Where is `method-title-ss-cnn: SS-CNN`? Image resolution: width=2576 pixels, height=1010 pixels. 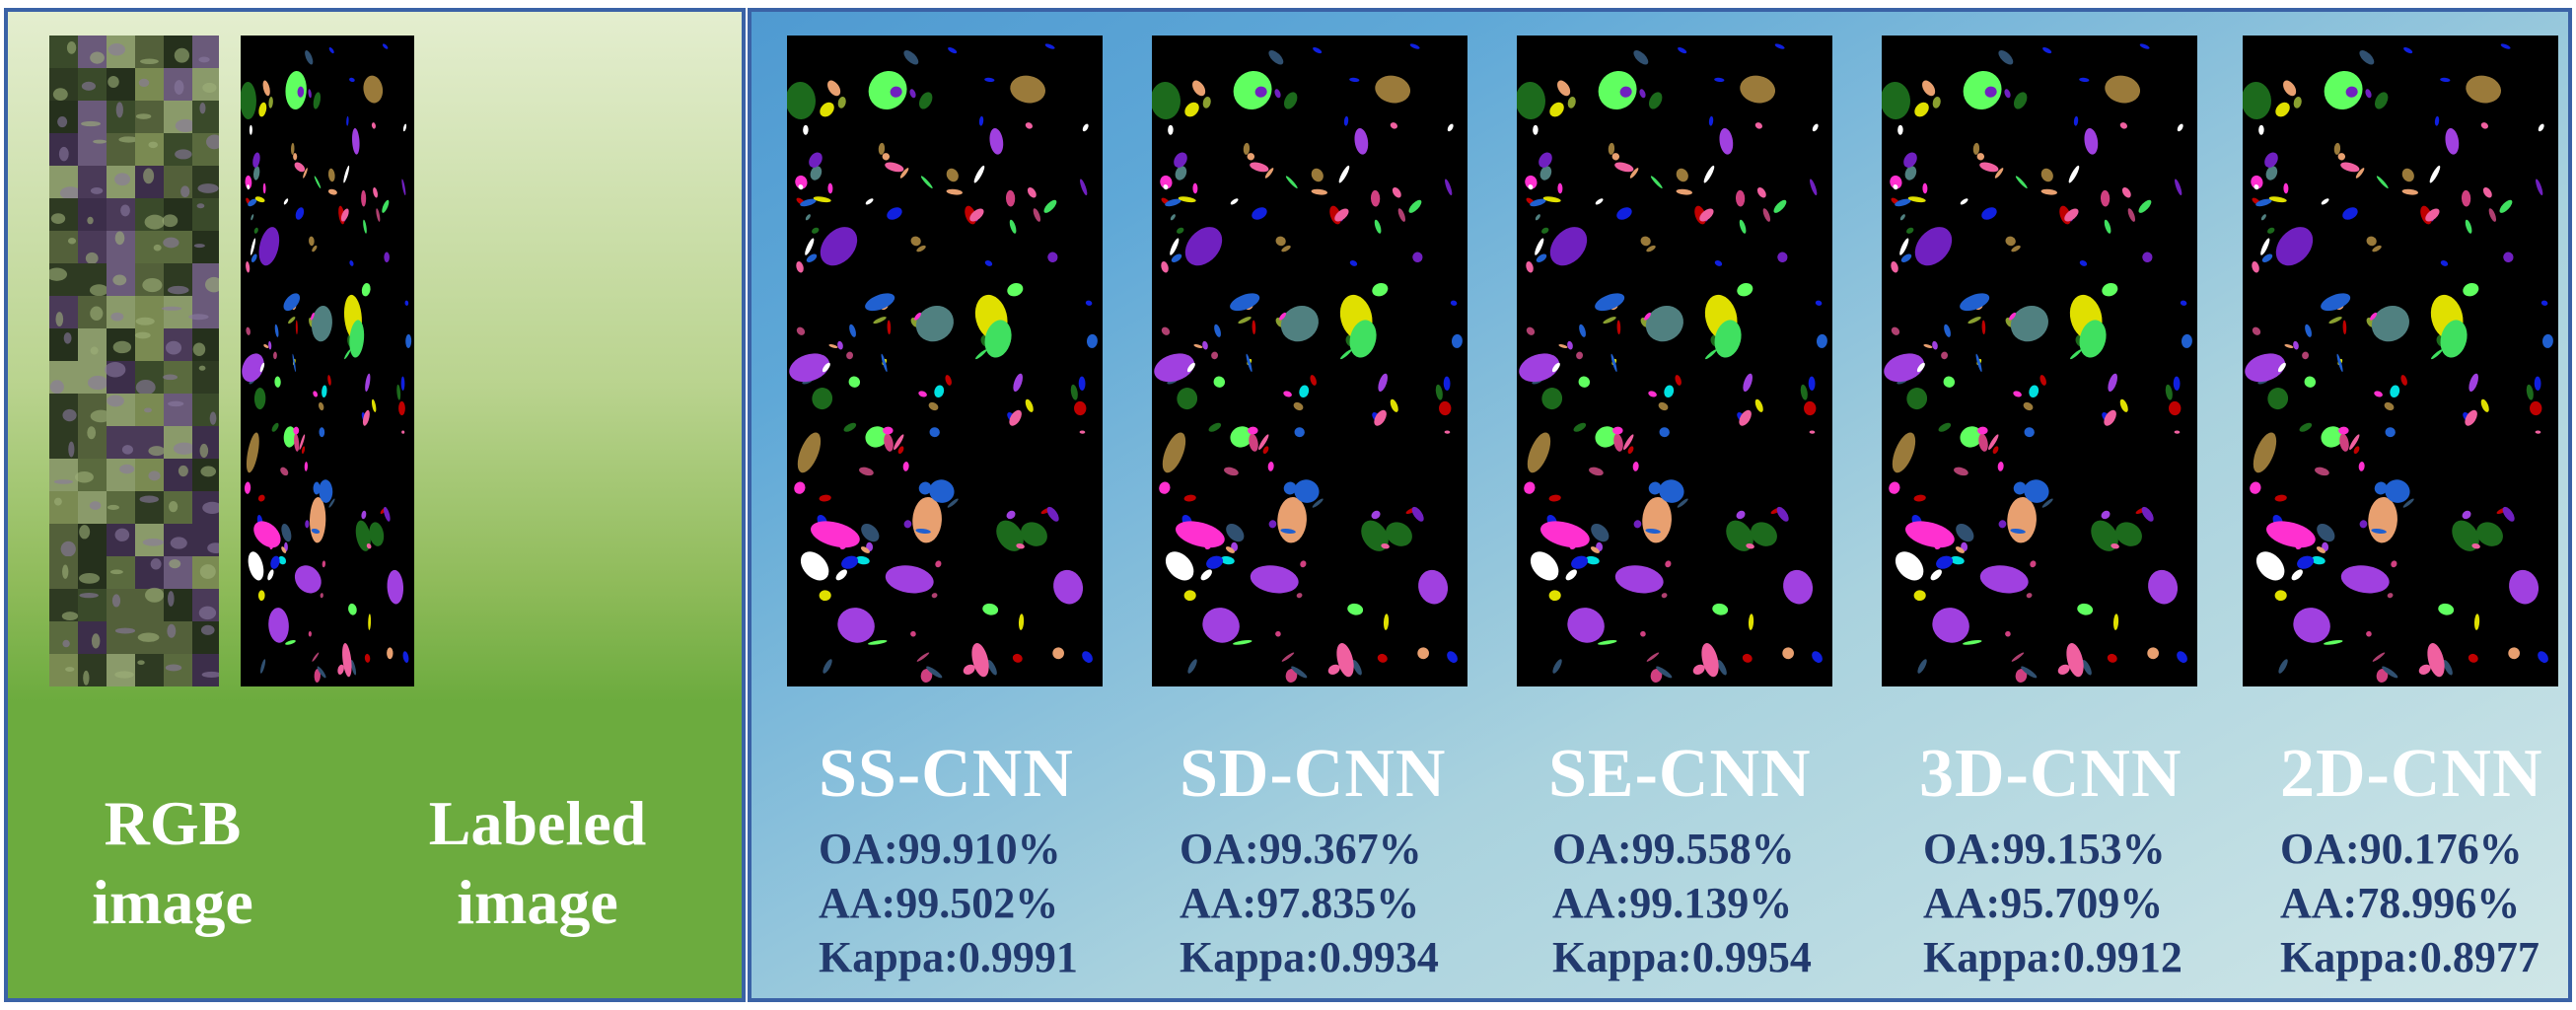
method-title-ss-cnn: SS-CNN is located at coordinates (946, 774).